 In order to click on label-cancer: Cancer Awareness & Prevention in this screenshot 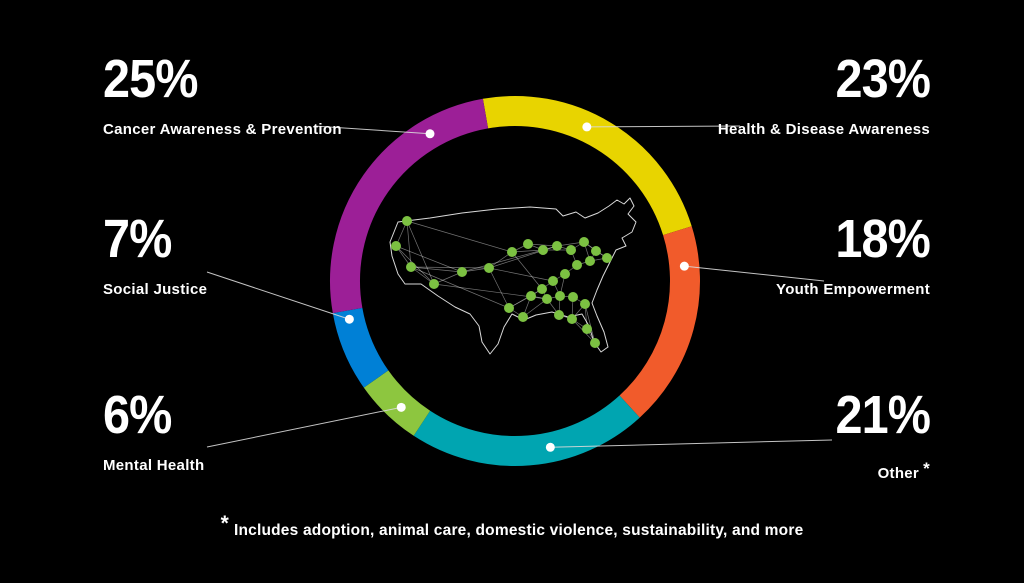, I will do `click(222, 129)`.